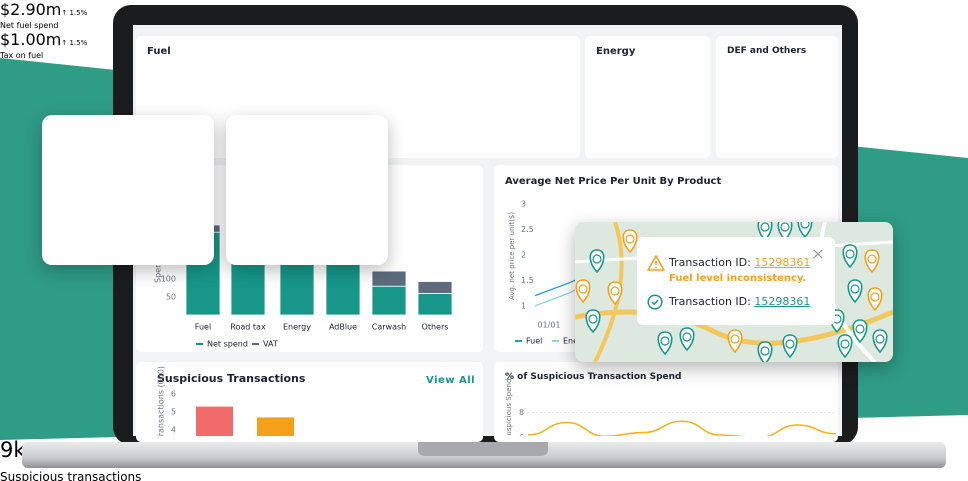  I want to click on x-tick-label: Fuel, so click(203, 327).